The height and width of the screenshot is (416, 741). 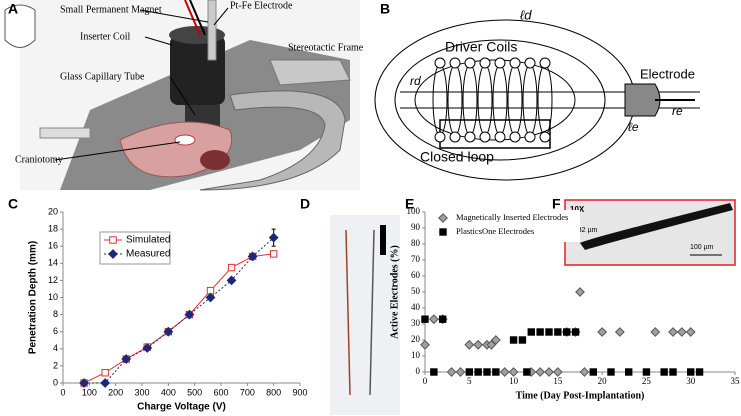 What do you see at coordinates (512, 217) in the screenshot?
I see `legend-label: Magnetically Inserted Electrodes` at bounding box center [512, 217].